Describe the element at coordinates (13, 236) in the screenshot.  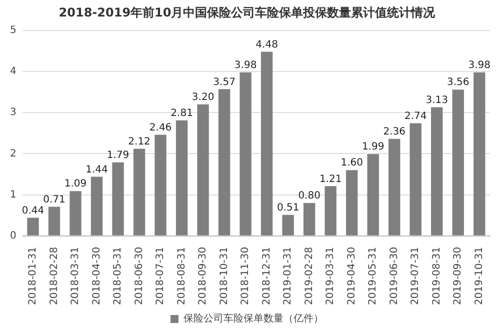
I see `y-tick-label: 0` at that location.